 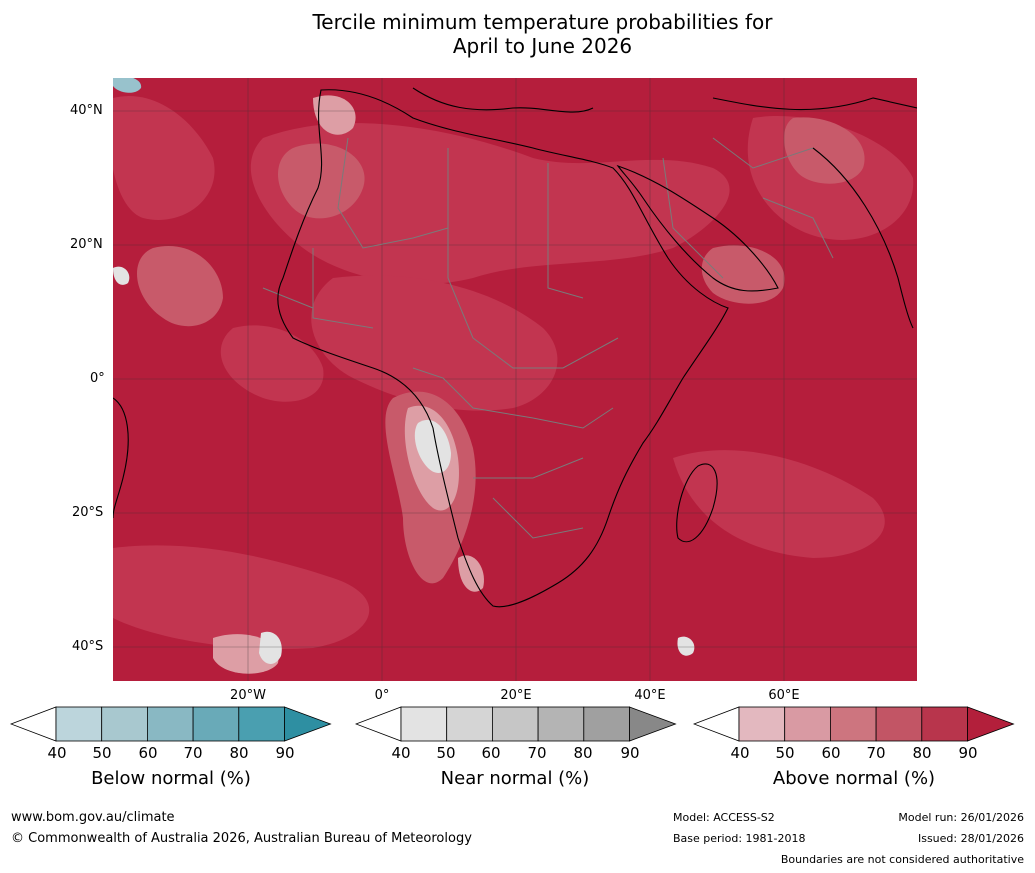 I want to click on lat-label-40n: 40°N, so click(x=86, y=110).